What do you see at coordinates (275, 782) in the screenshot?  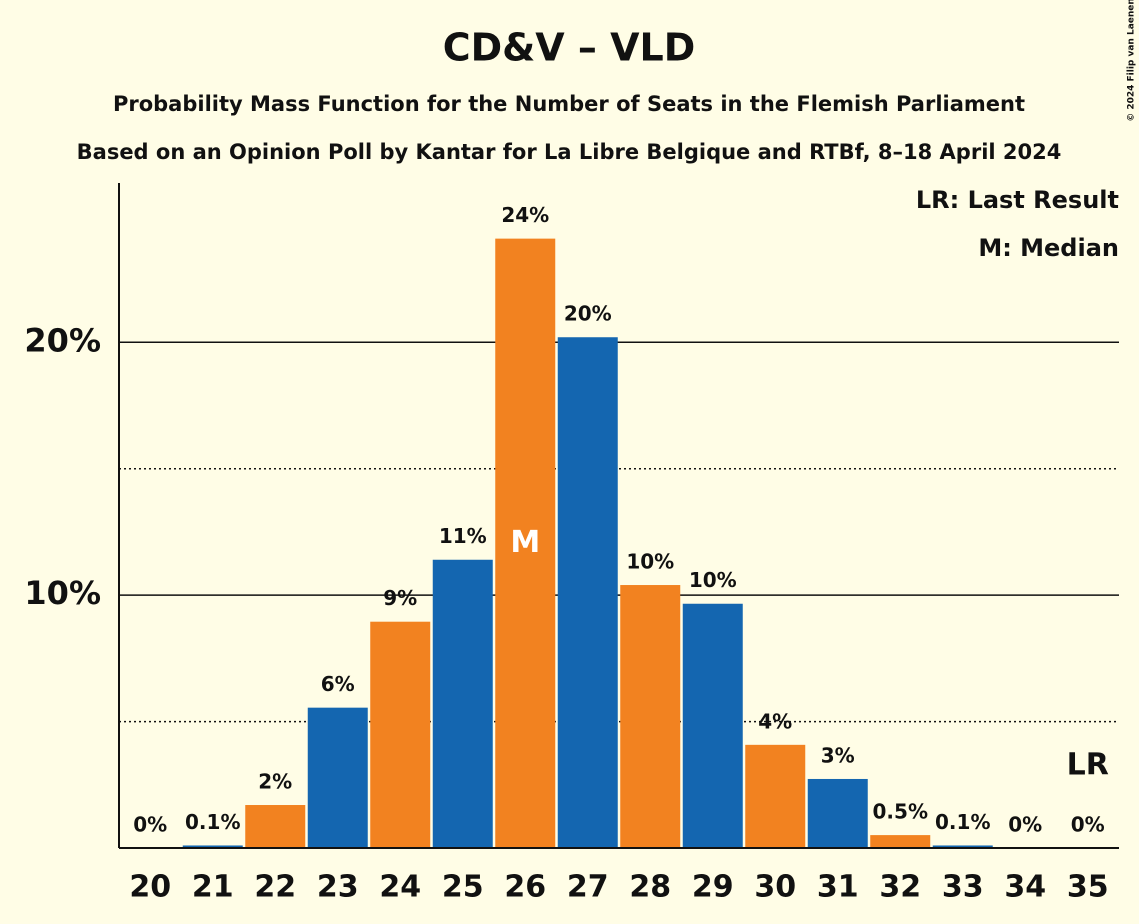 I see `value-label: 2%` at bounding box center [275, 782].